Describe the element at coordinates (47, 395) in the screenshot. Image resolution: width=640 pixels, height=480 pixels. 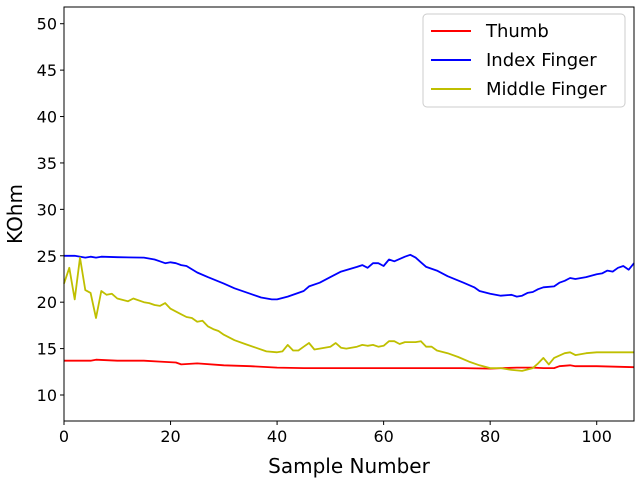
I see `y-tick-label: 10` at that location.